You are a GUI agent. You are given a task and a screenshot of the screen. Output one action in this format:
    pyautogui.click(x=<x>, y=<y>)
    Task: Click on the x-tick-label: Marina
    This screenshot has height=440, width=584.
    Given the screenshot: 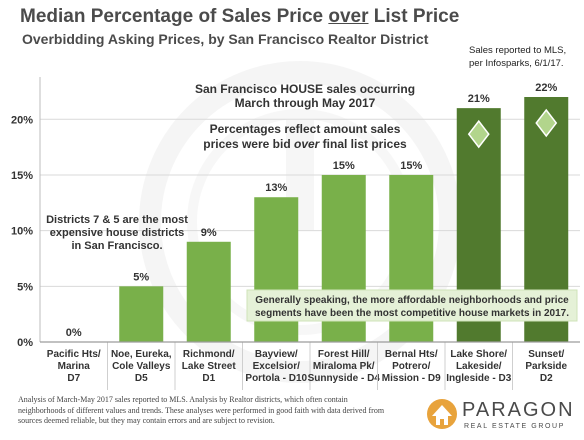 What is the action you would take?
    pyautogui.click(x=74, y=366)
    